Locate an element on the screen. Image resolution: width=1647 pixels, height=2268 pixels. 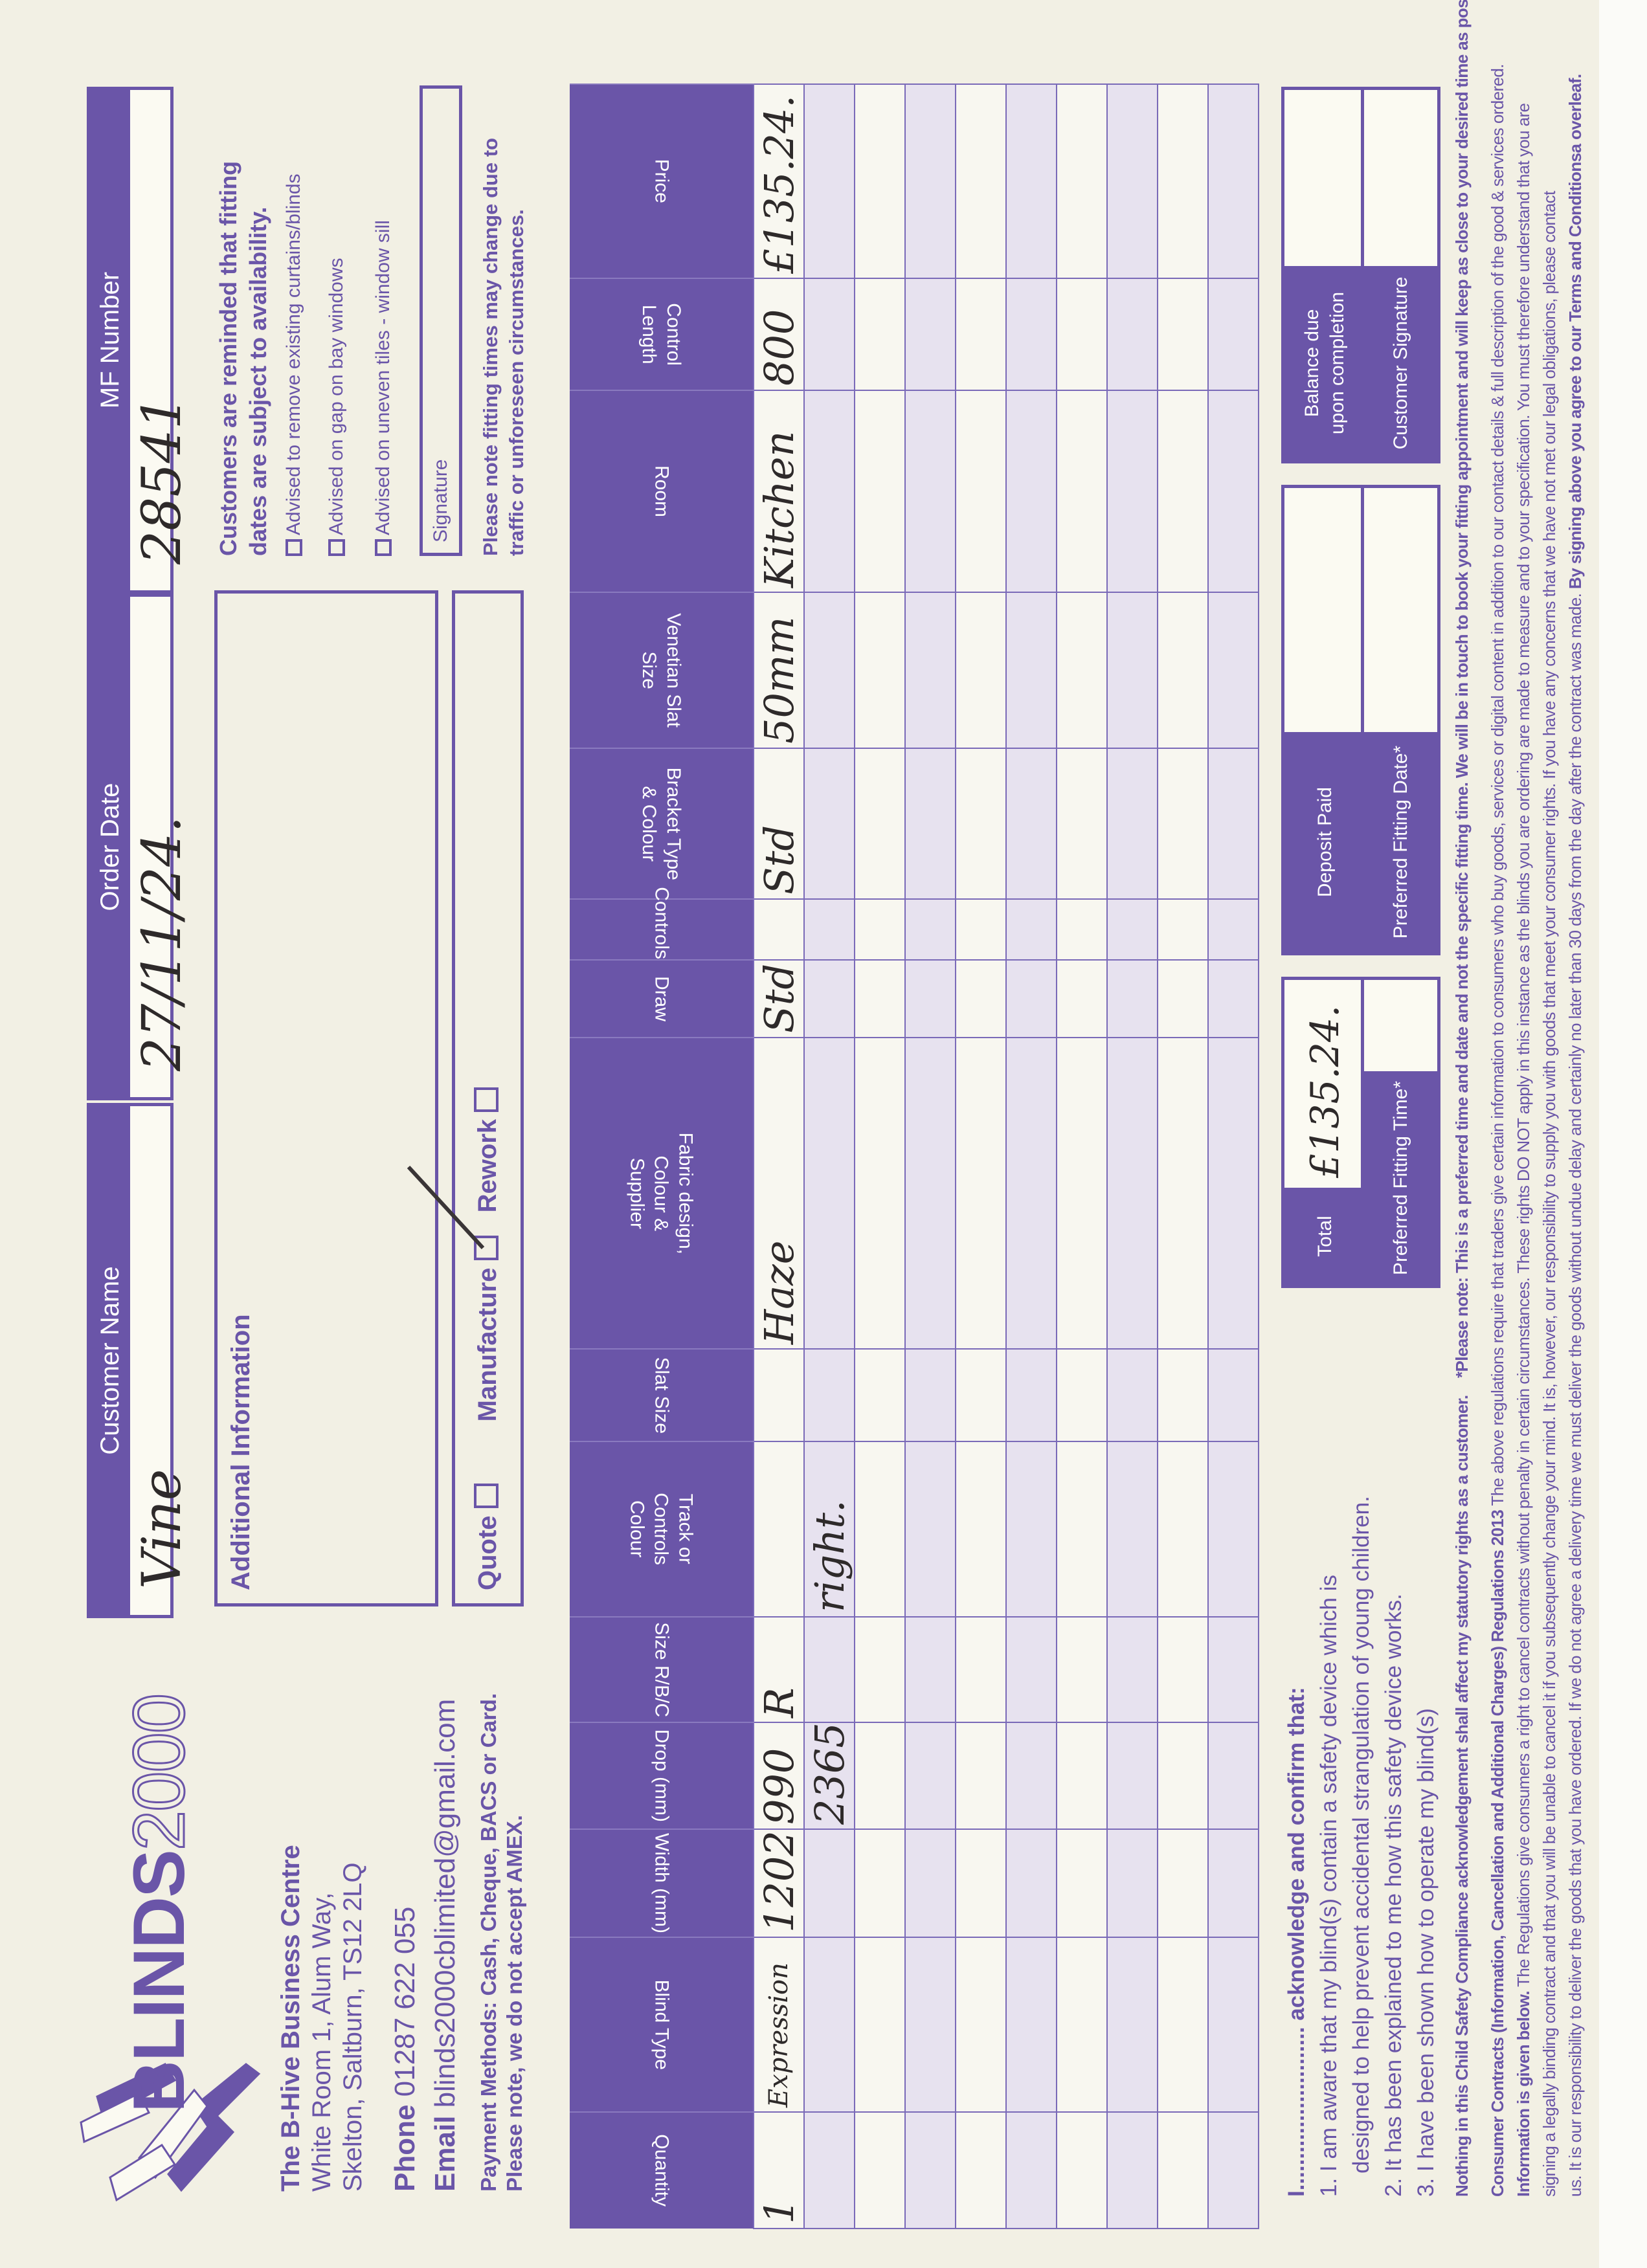
table-cell: Expression is located at coordinates (779, 2024).